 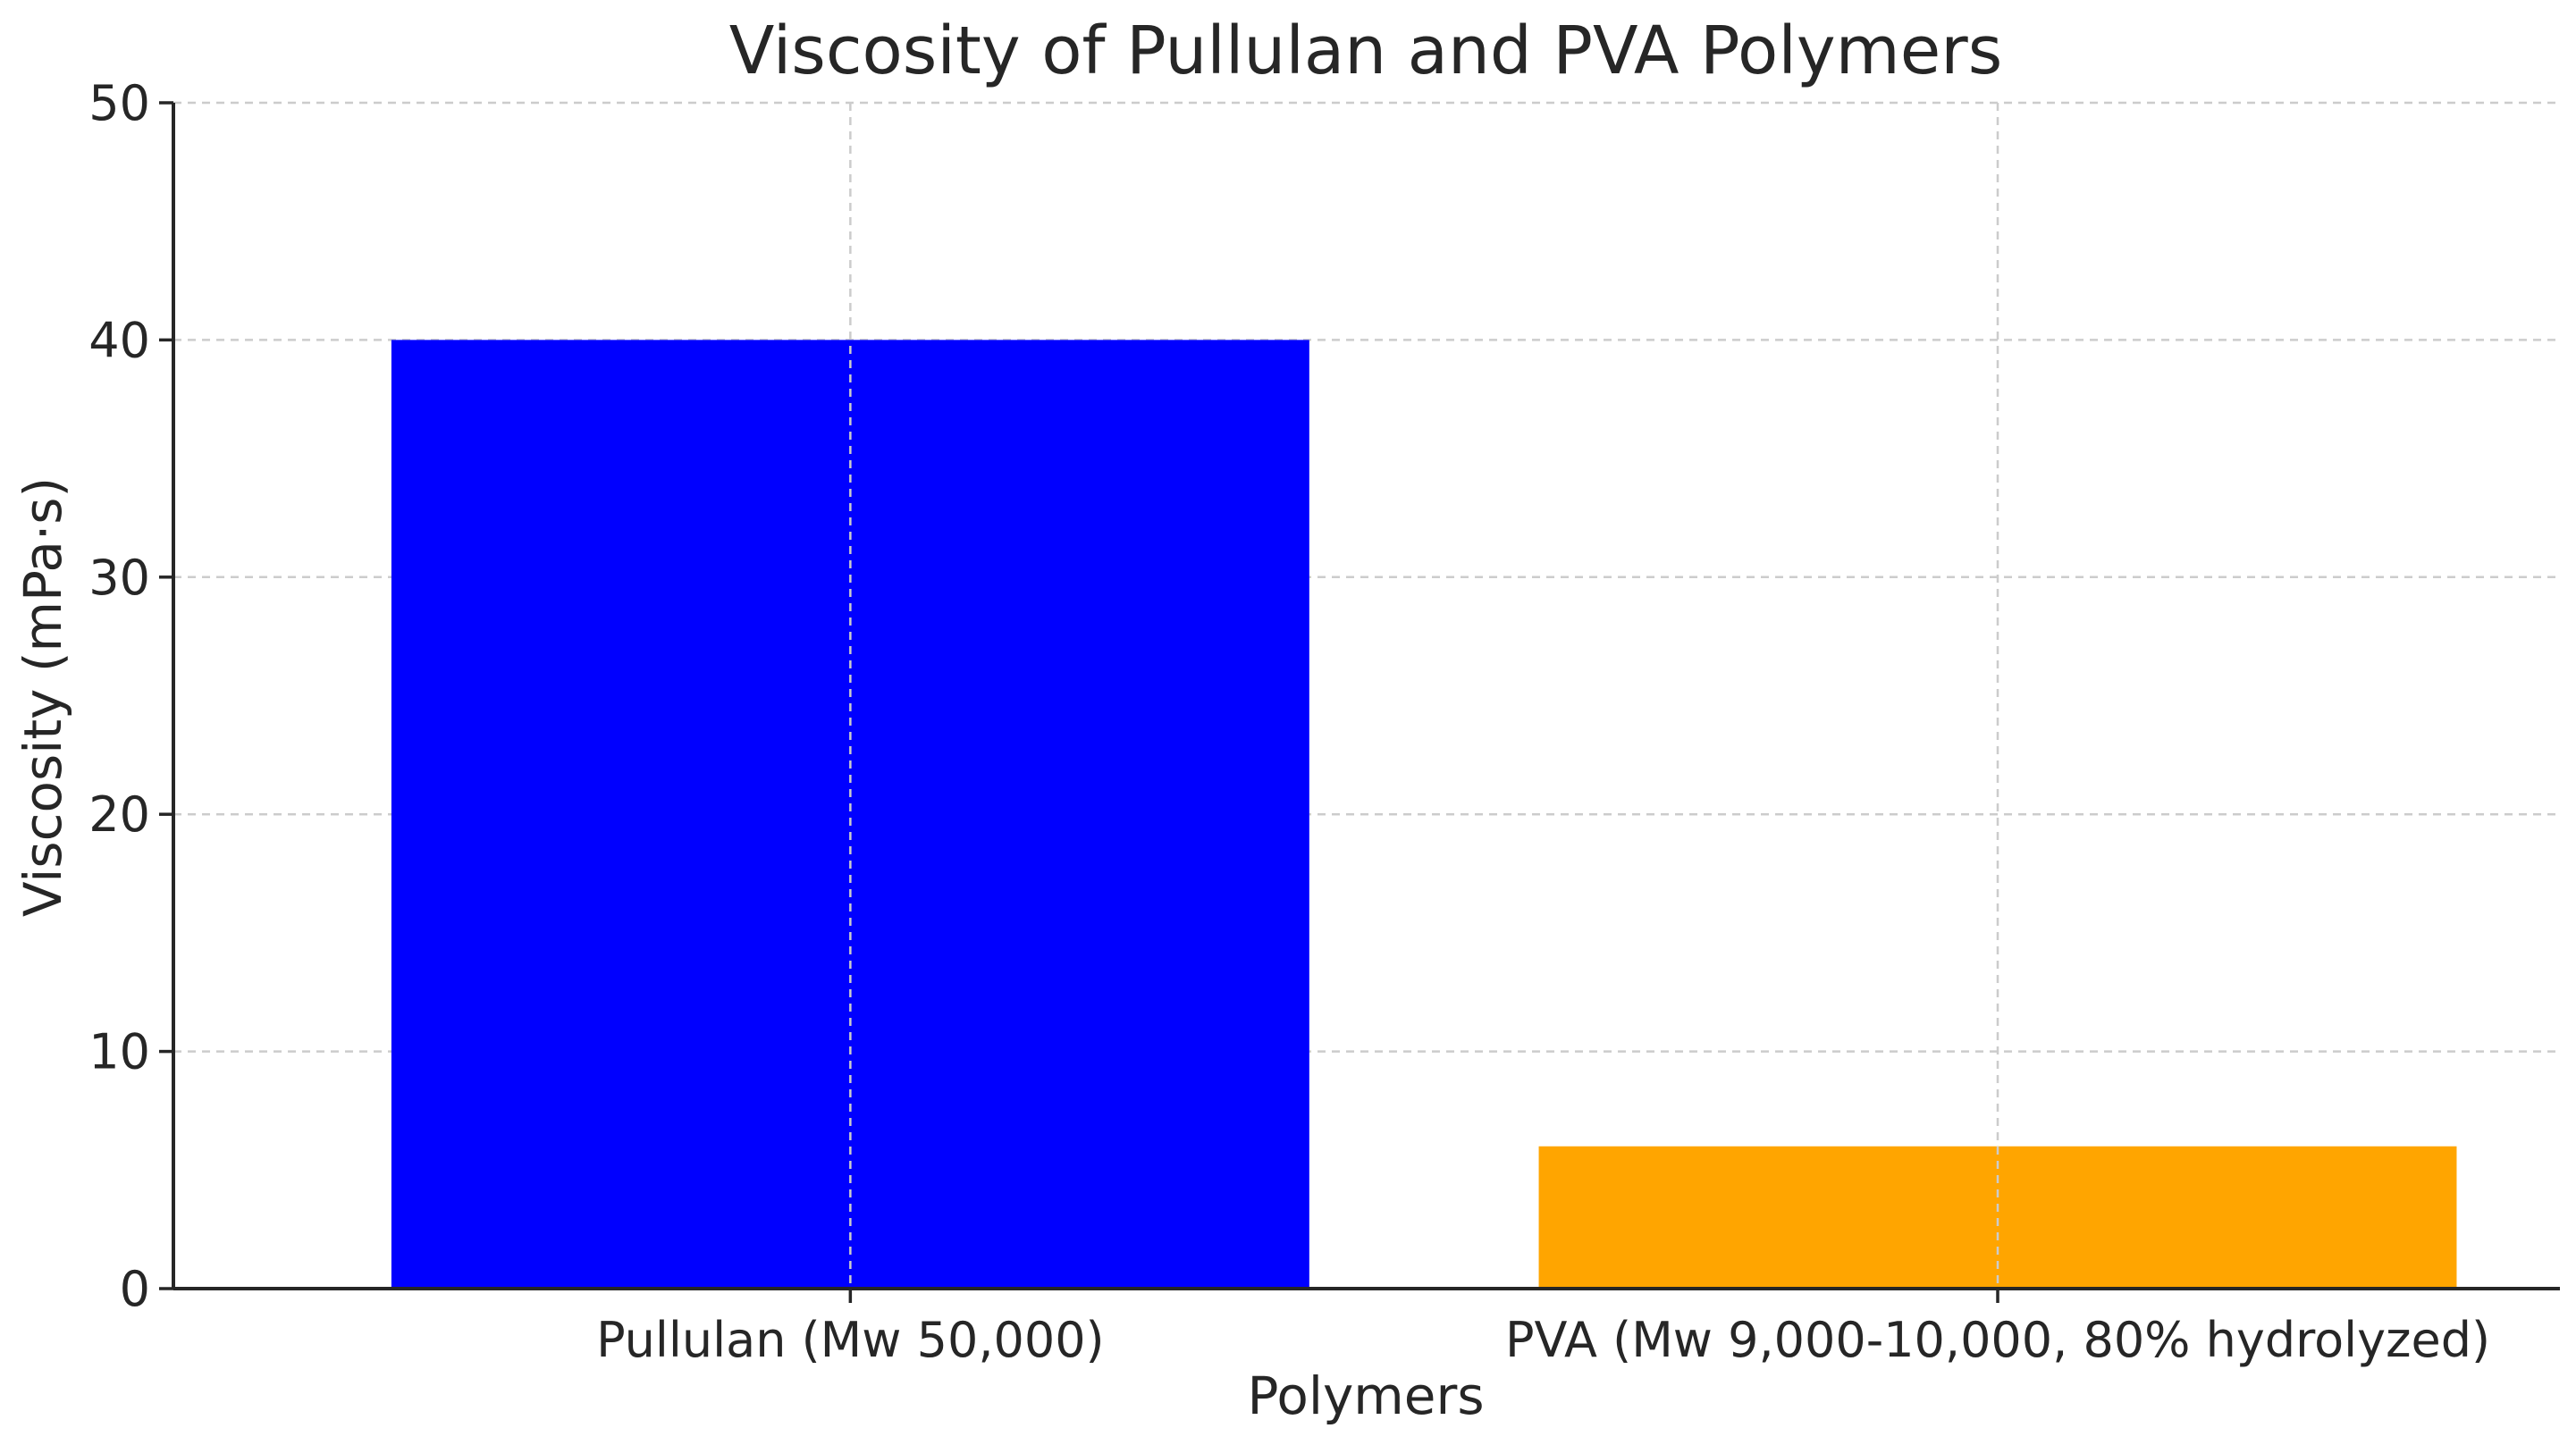 I want to click on y-tick-label: 40, so click(x=119, y=340).